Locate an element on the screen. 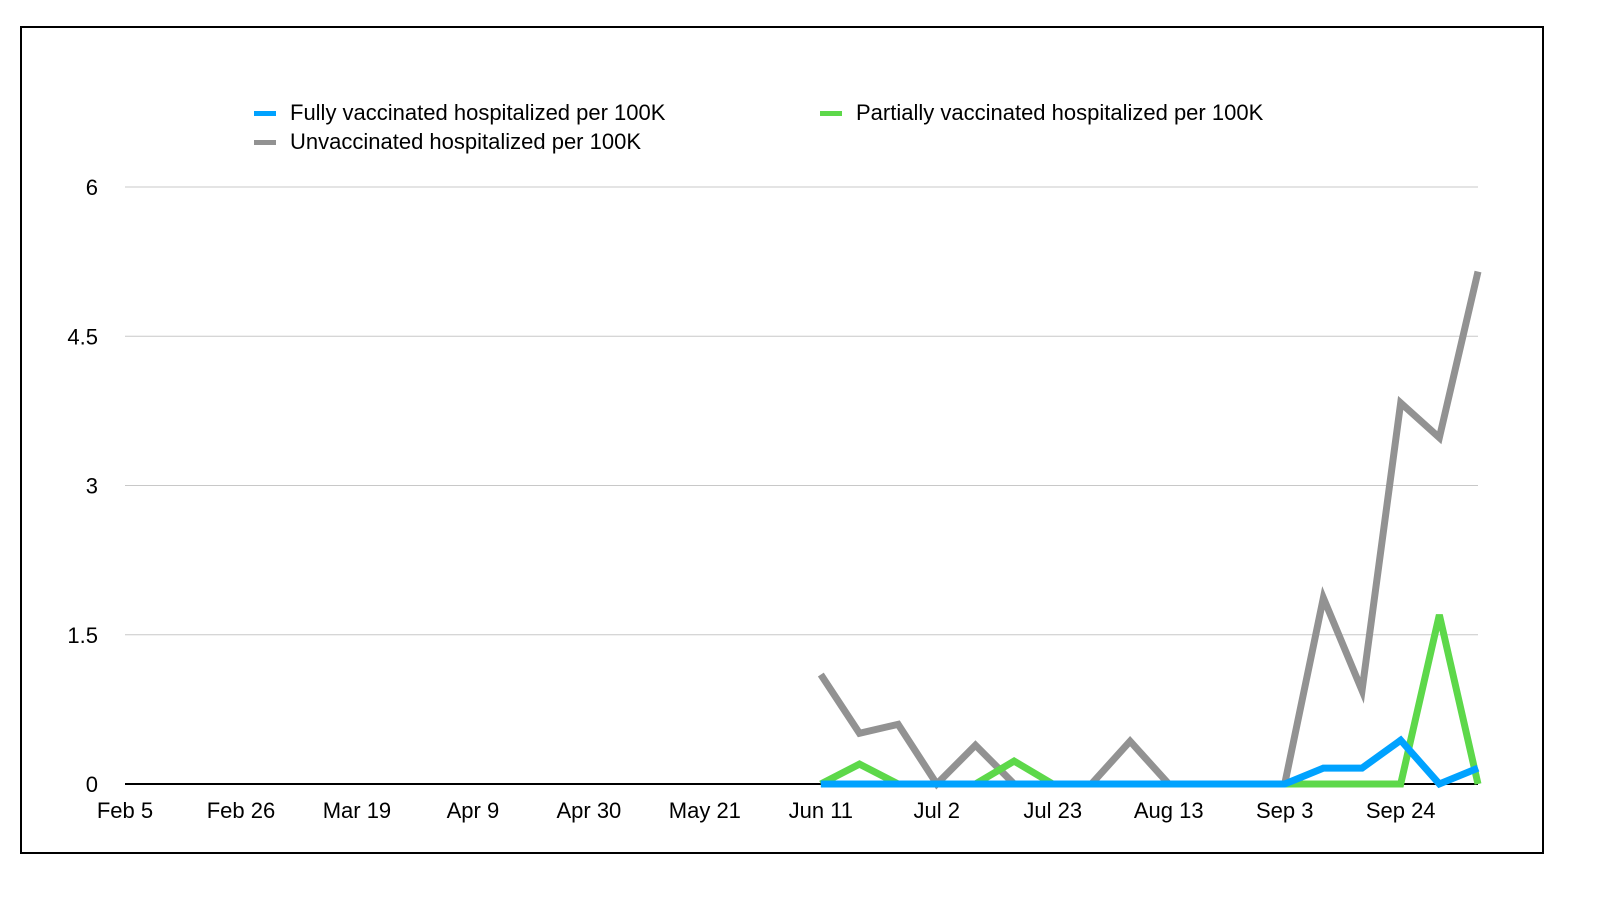 The image size is (1624, 906). legend-item-unvaccinated: Unvaccinated hospitalized per 100K is located at coordinates (447, 142).